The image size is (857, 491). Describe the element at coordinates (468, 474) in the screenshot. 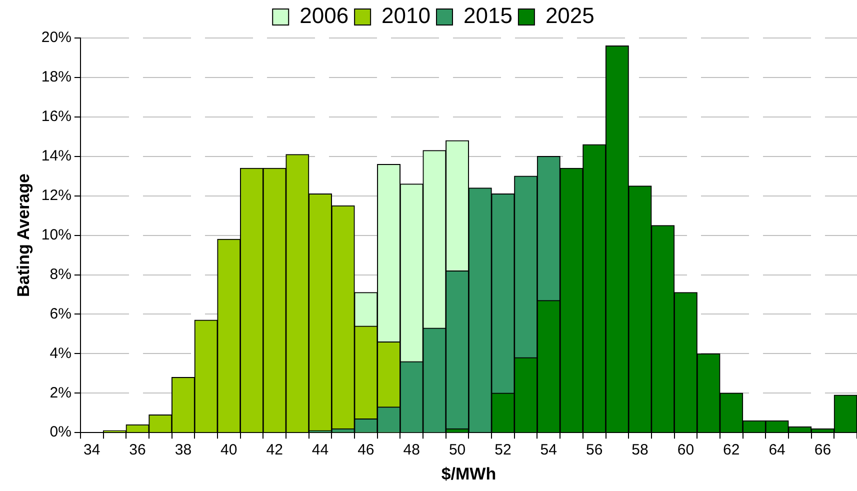

I see `x-axis-title: $/MWh` at that location.